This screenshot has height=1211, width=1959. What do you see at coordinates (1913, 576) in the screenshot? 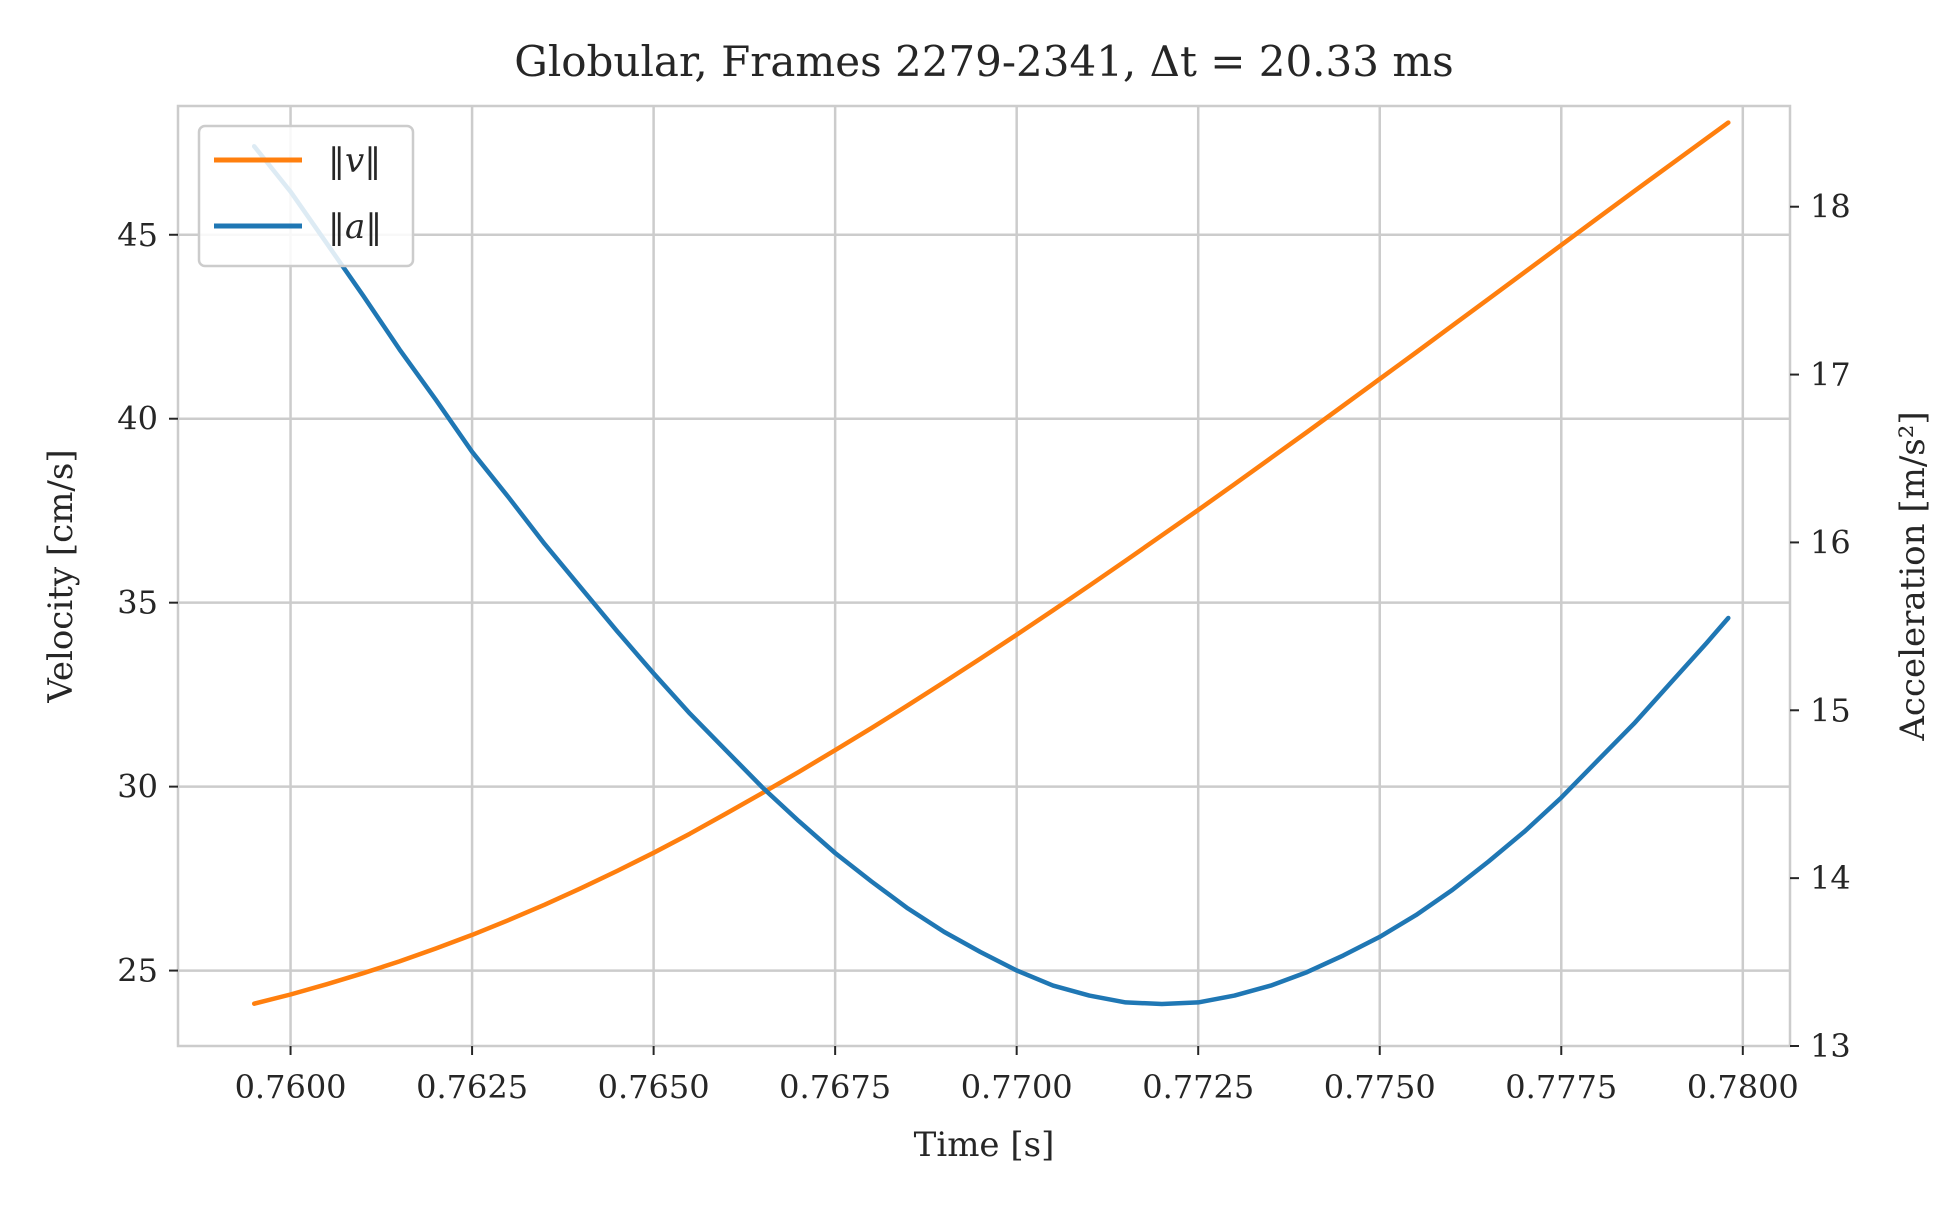
I see `y-axis-right-label: Acceleration [m/s²]` at bounding box center [1913, 576].